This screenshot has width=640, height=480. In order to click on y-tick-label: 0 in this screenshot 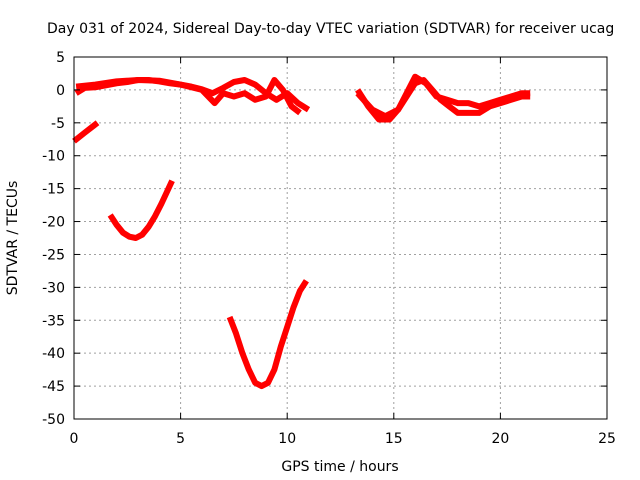, I will do `click(60, 91)`.